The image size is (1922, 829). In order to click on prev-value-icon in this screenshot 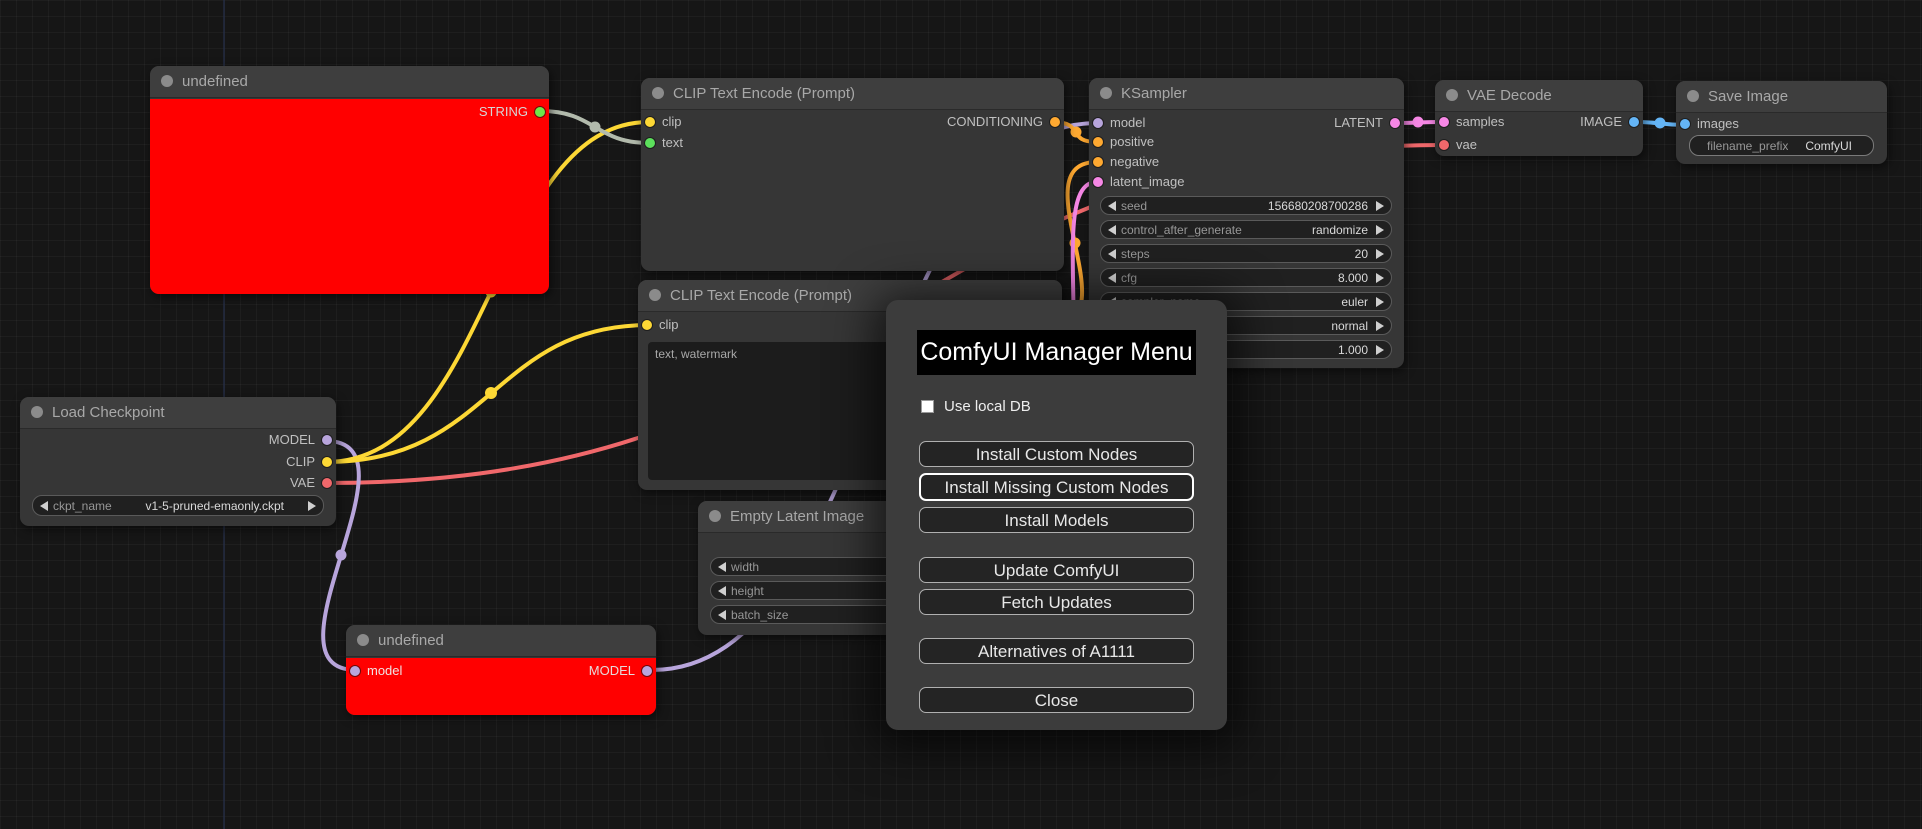, I will do `click(44, 505)`.